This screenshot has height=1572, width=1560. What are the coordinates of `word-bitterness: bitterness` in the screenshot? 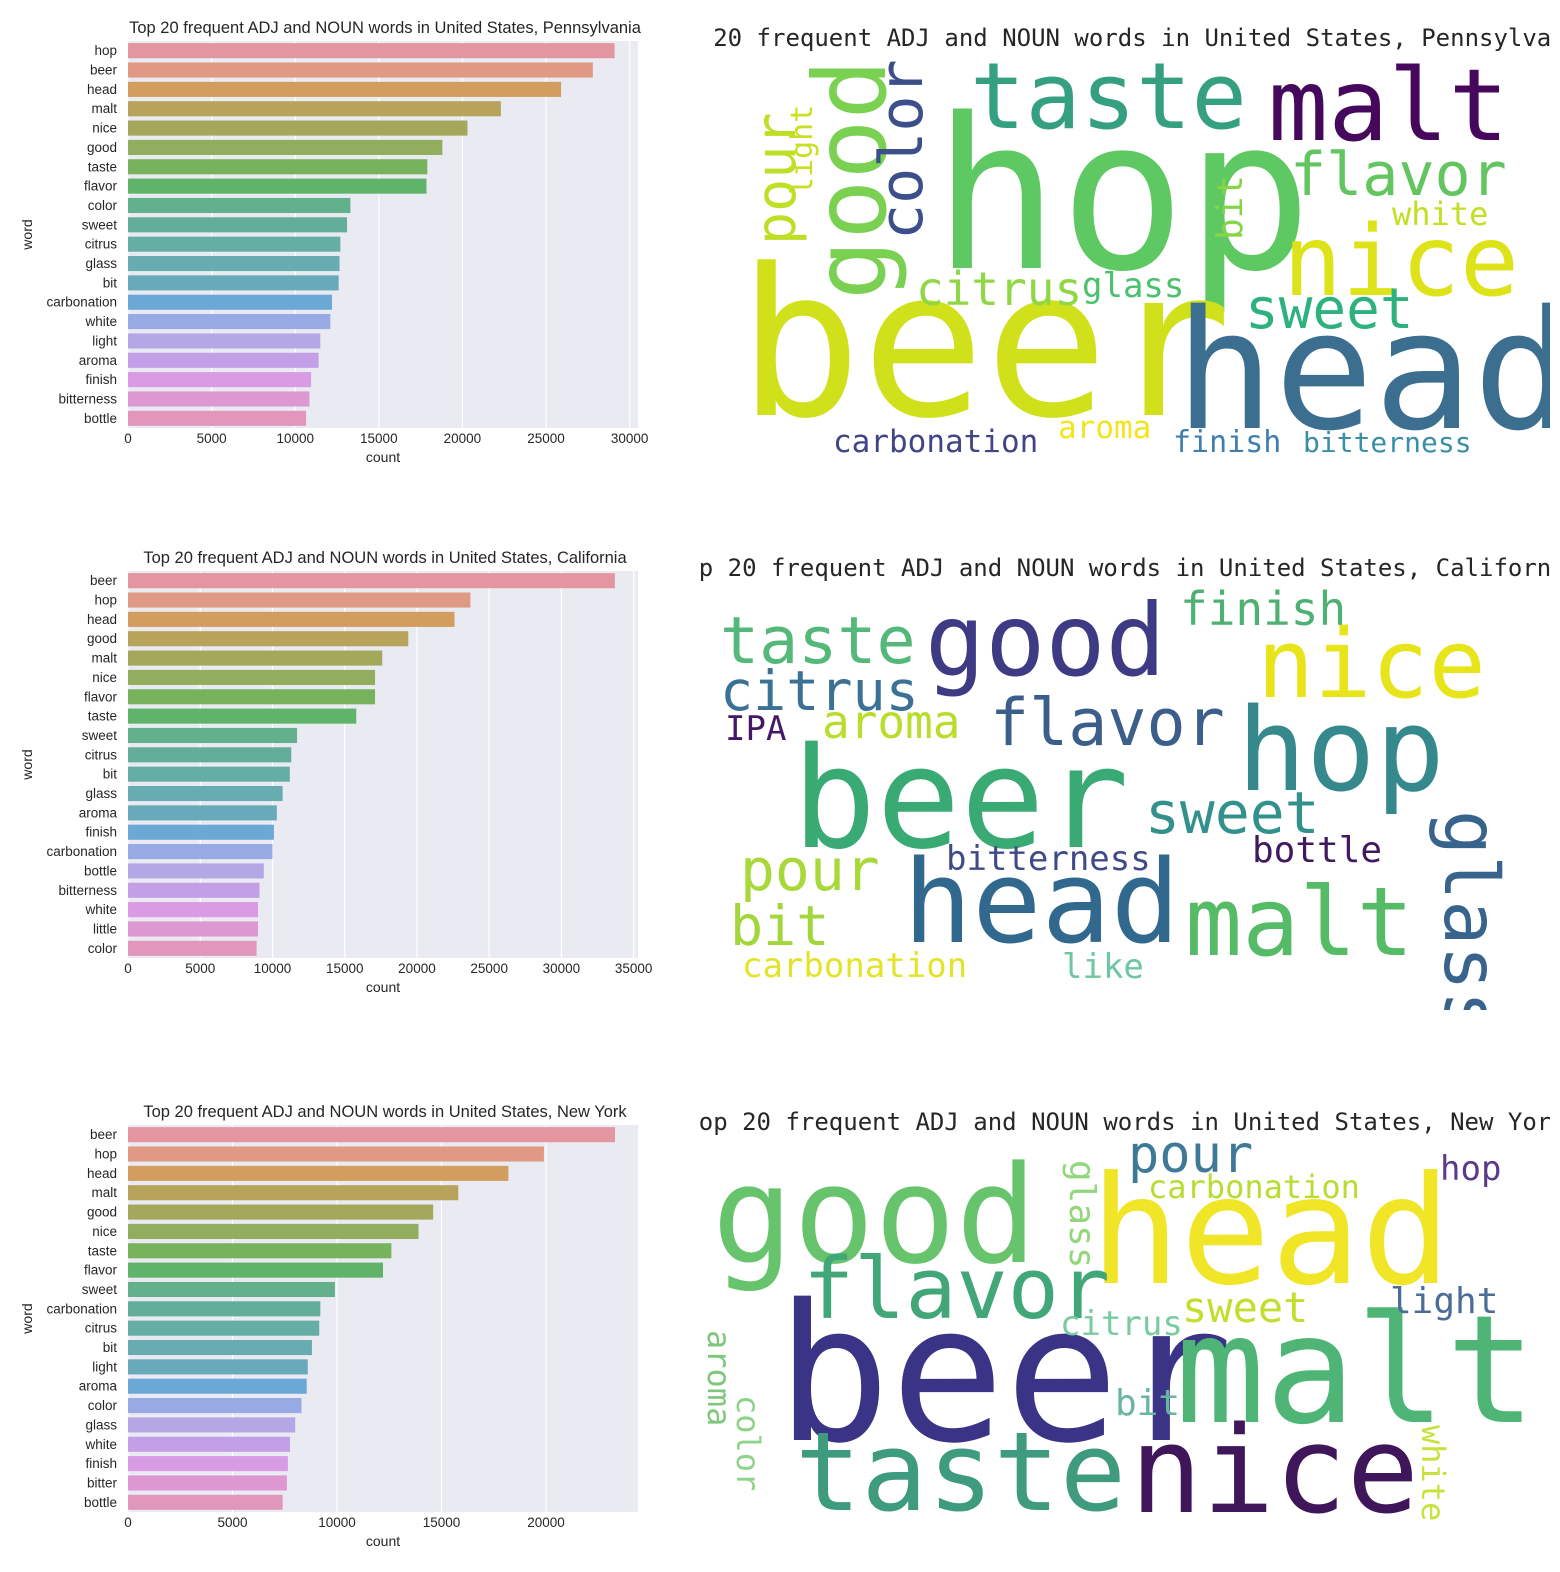 It's located at (1387, 442).